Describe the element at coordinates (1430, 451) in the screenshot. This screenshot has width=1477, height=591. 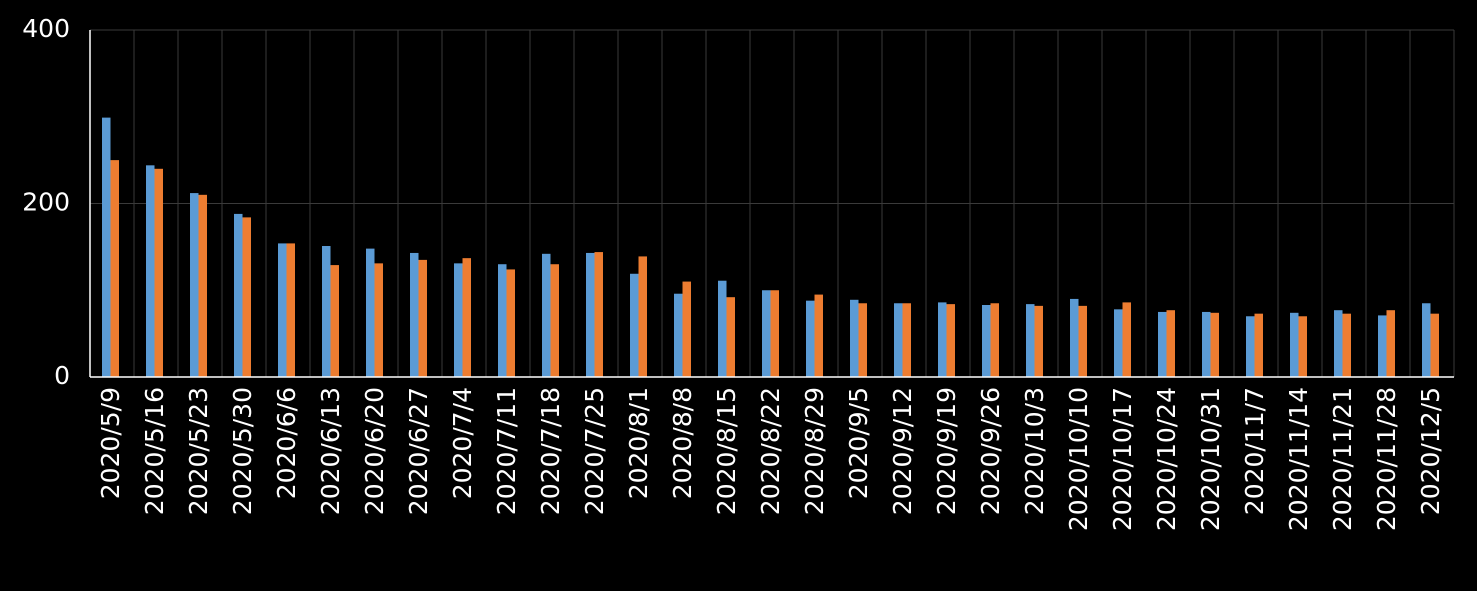
I see `x-tick-label: 2020/12/5` at that location.